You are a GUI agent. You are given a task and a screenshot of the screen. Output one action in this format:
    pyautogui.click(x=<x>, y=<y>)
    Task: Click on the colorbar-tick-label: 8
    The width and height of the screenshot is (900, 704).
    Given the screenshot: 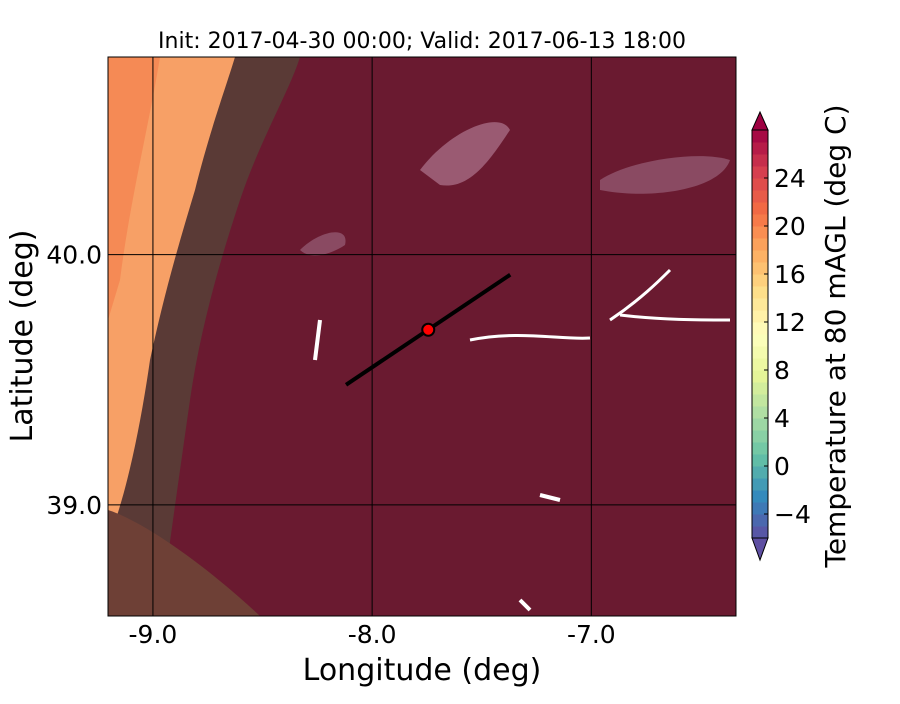 What is the action you would take?
    pyautogui.click(x=782, y=370)
    